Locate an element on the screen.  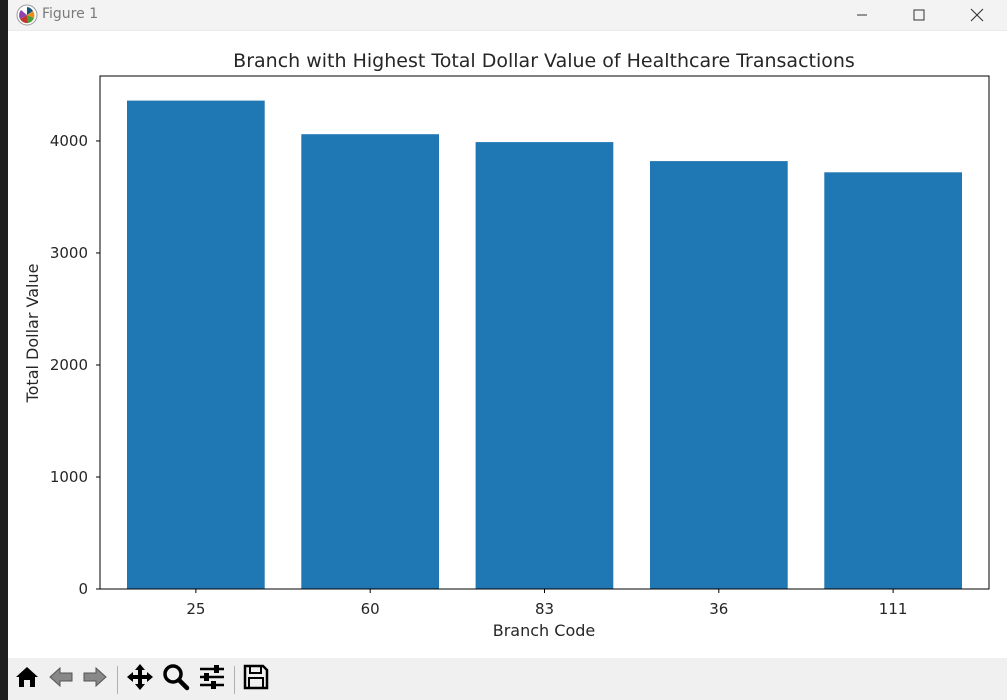
close-icon is located at coordinates (977, 15).